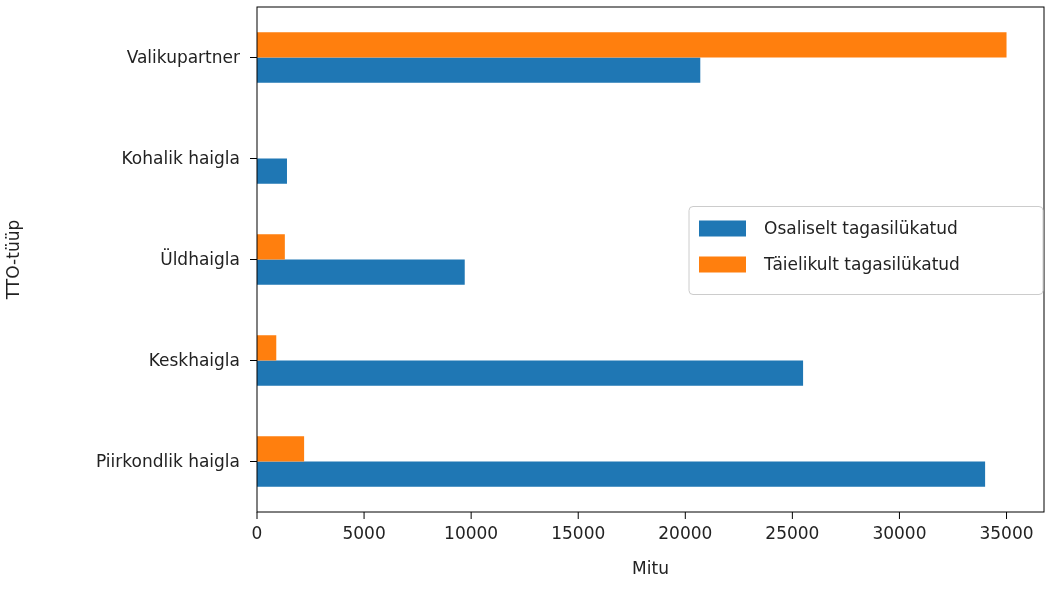  Describe the element at coordinates (1006, 533) in the screenshot. I see `x-tick-label: 35000` at that location.